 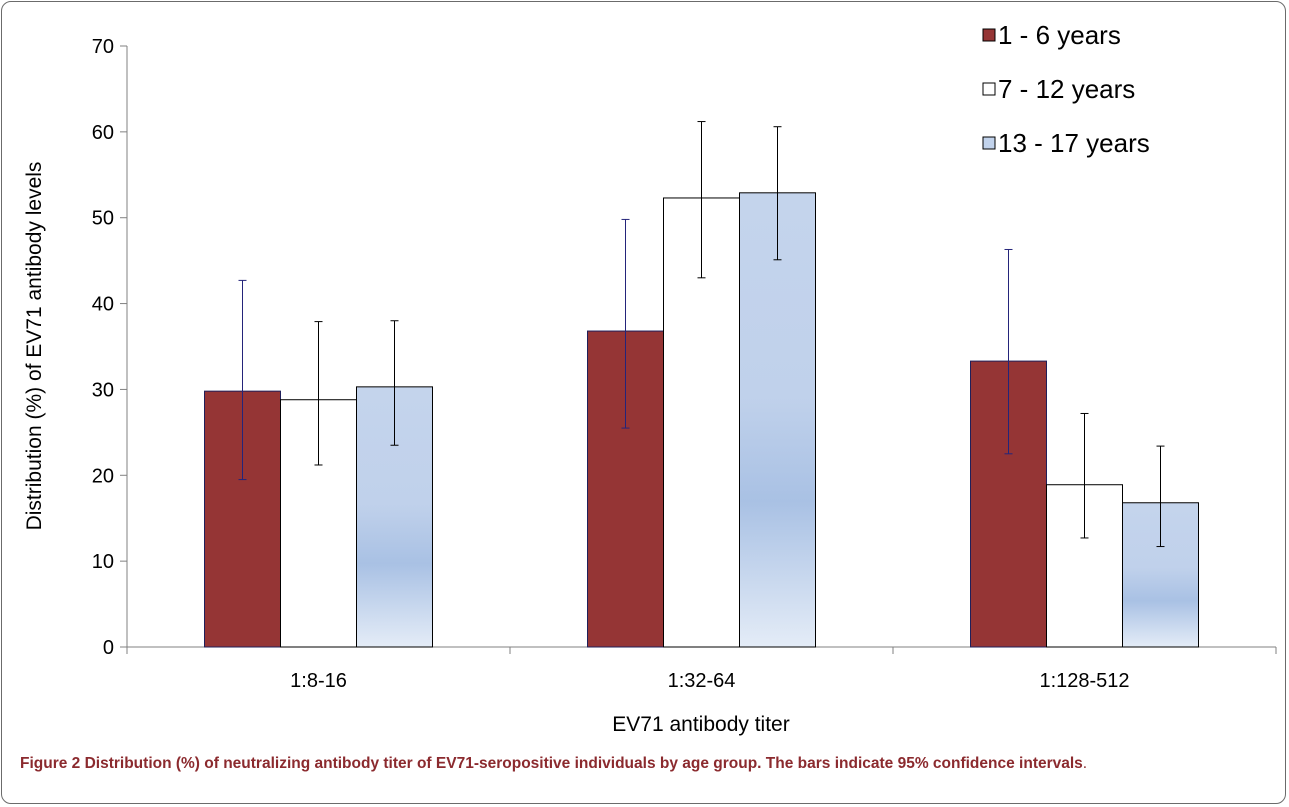 I want to click on y-tick-label: 10, so click(x=103, y=562).